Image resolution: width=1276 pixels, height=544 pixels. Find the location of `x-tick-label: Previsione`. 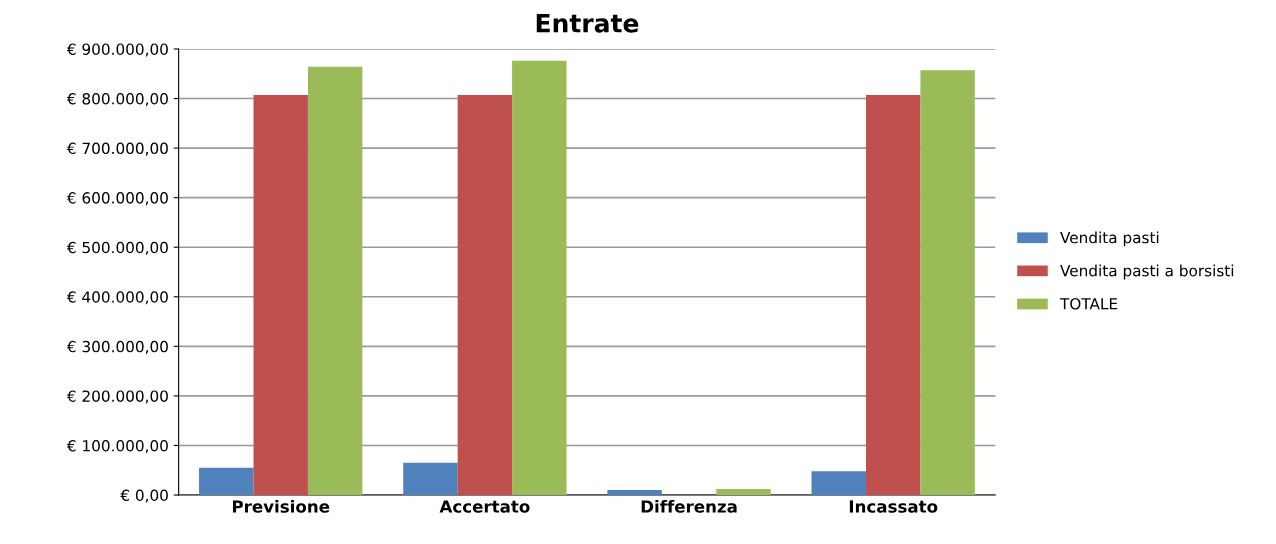

x-tick-label: Previsione is located at coordinates (281, 506).